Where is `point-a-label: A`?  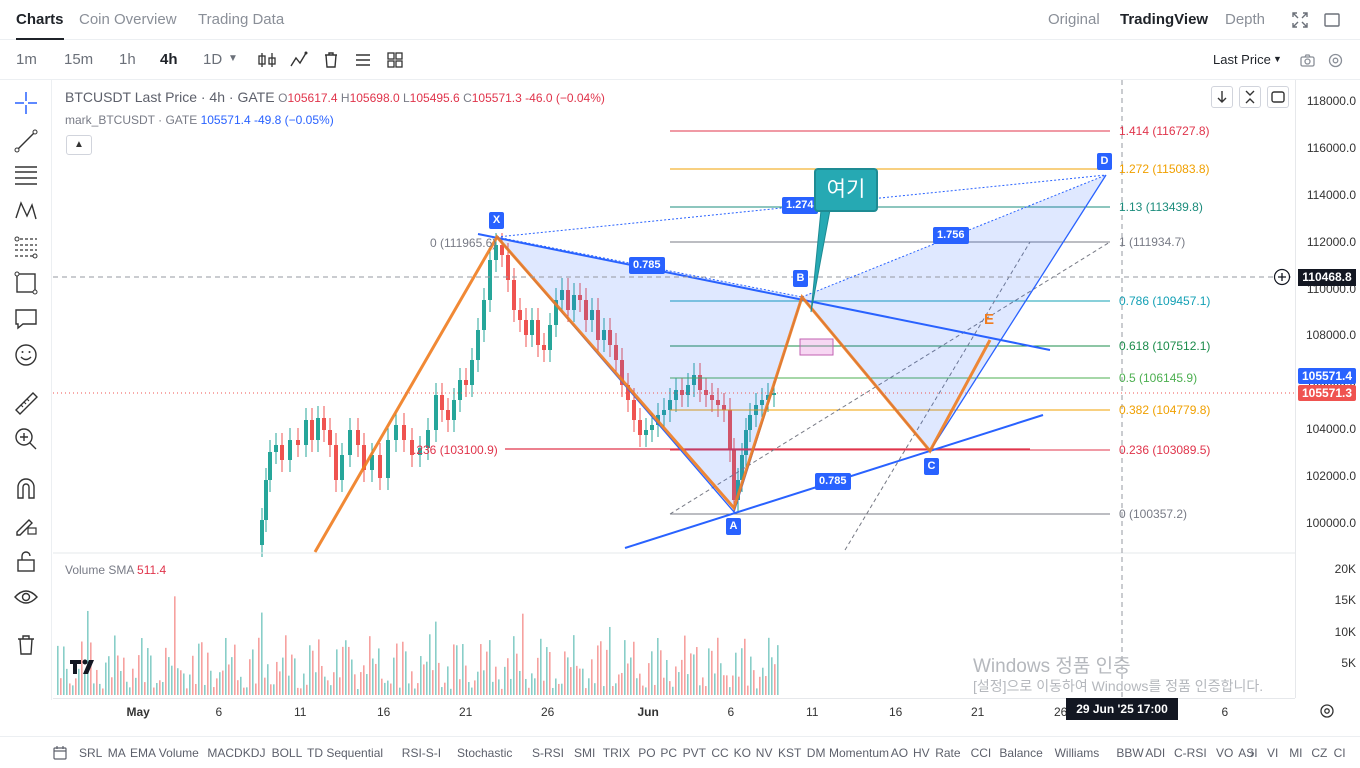
point-a-label: A is located at coordinates (733, 526).